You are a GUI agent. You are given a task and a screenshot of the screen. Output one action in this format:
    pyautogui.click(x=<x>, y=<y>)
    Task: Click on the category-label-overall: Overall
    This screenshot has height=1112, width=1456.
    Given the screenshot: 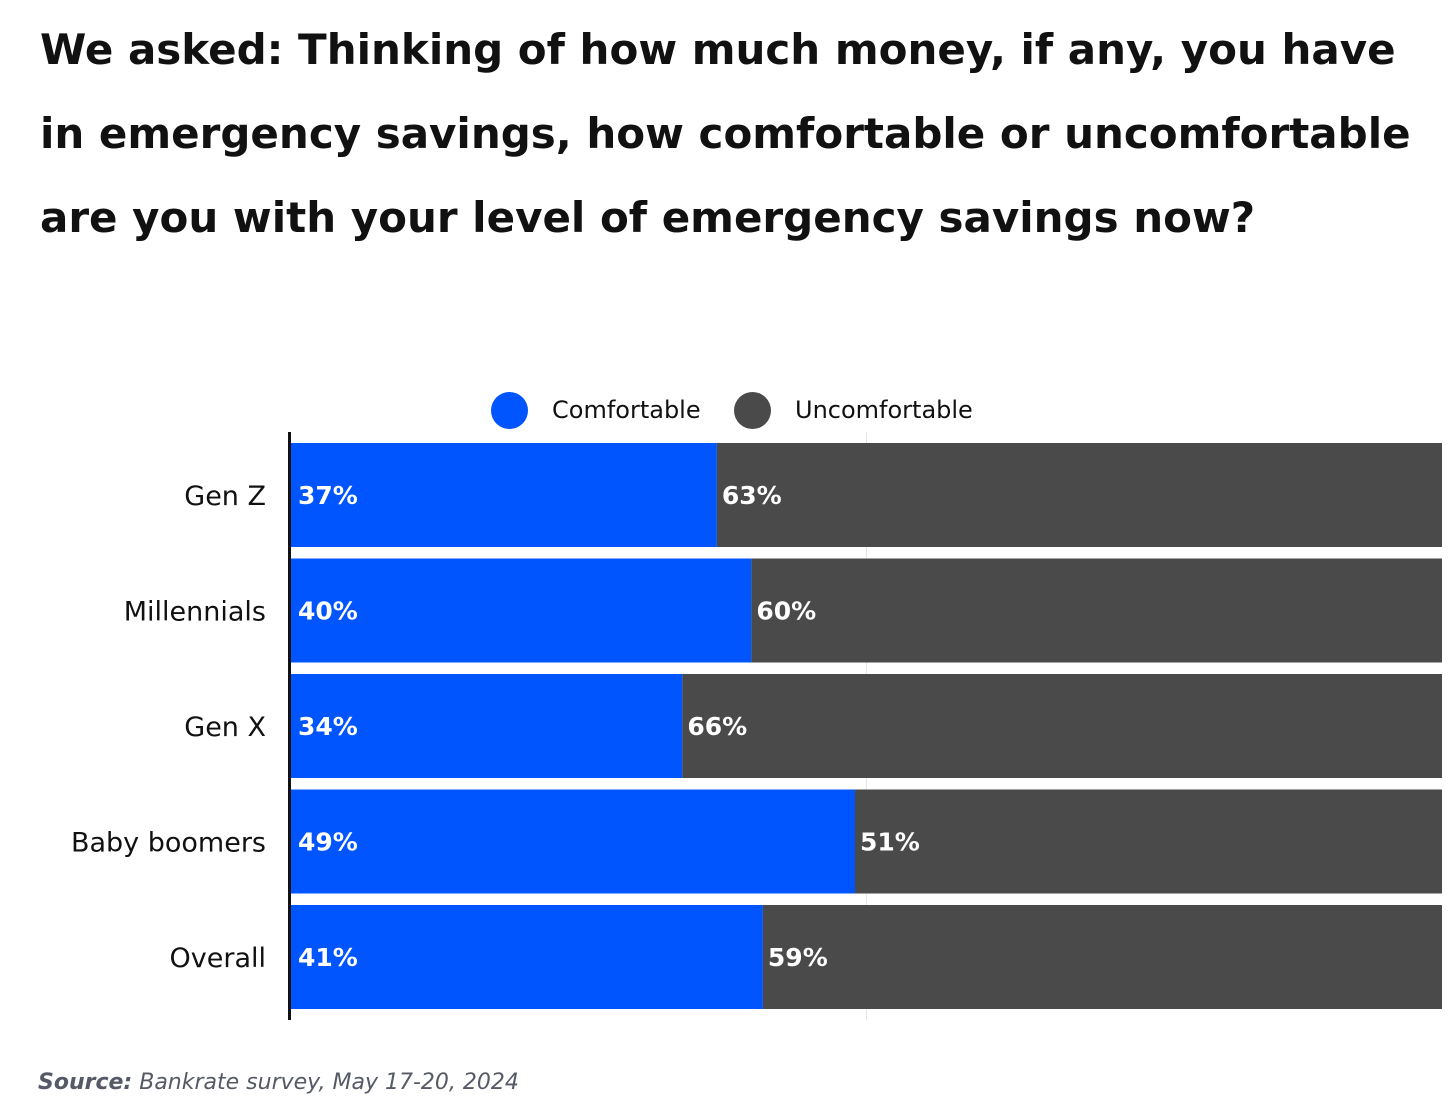 What is the action you would take?
    pyautogui.click(x=218, y=958)
    